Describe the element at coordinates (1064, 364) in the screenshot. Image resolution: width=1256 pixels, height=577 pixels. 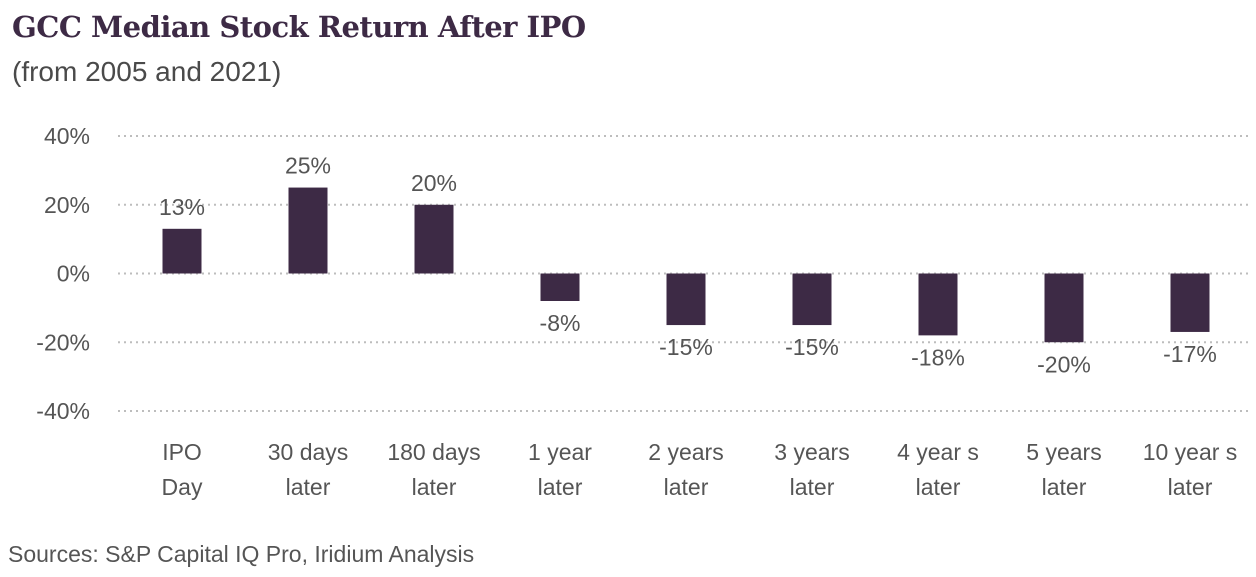
I see `data-label: -20%` at that location.